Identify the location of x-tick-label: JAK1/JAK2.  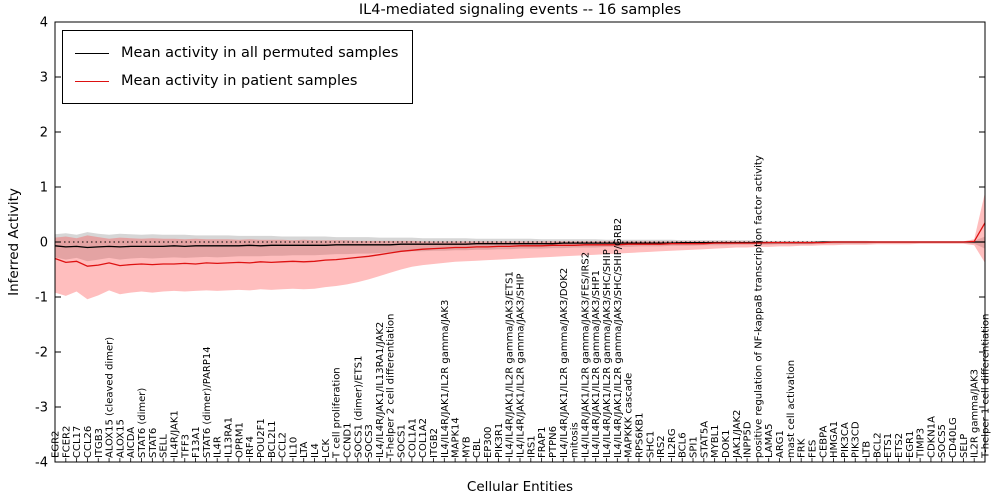
(737, 434).